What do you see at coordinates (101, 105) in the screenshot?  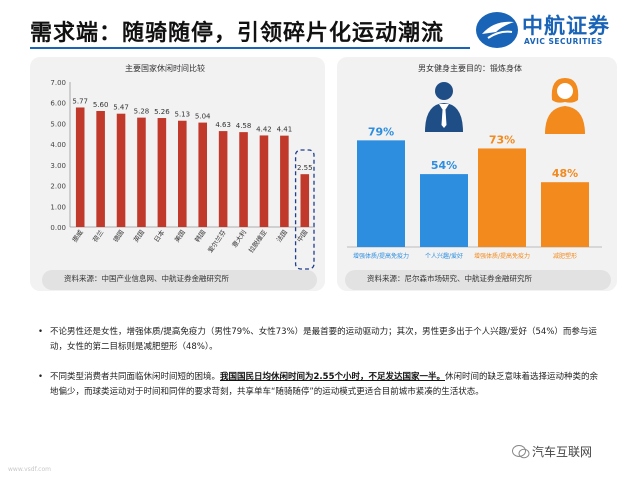 I see `bar-value-label: 5.60` at bounding box center [101, 105].